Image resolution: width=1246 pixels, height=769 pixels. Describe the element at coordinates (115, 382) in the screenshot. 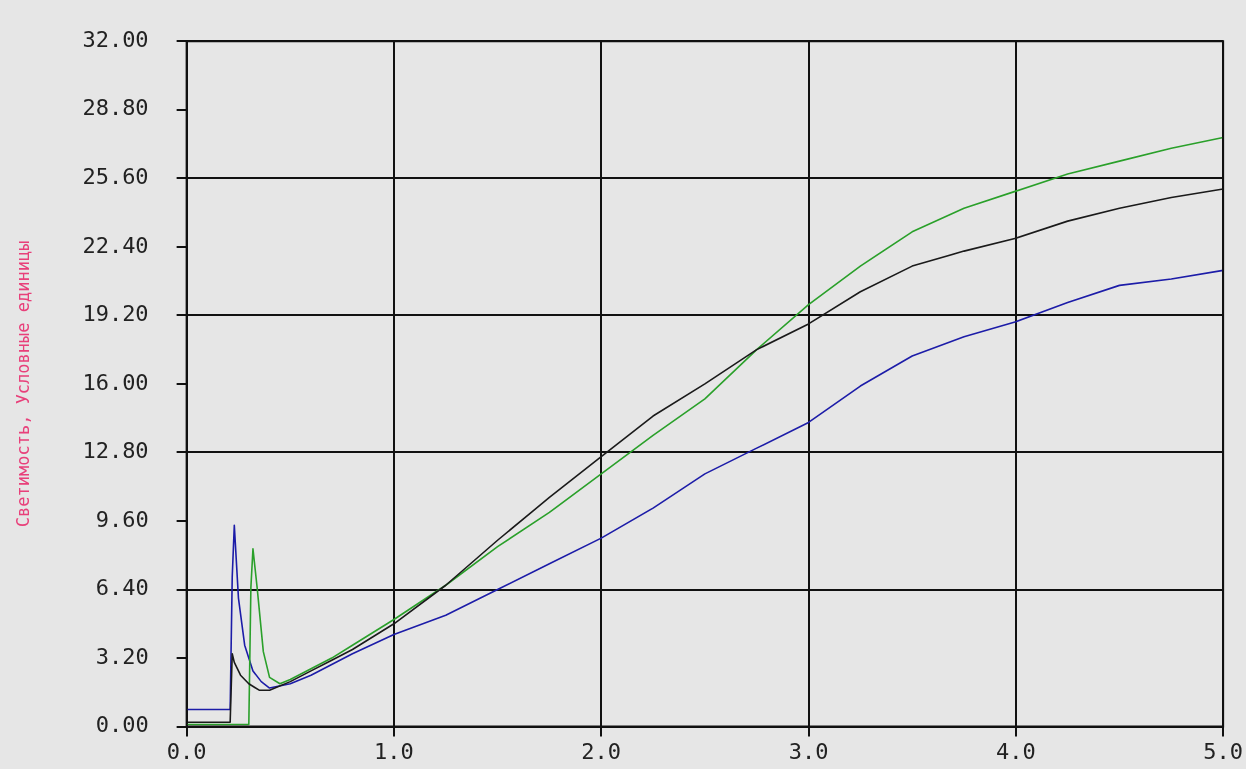

I see `y-tick-label: 16.00` at that location.